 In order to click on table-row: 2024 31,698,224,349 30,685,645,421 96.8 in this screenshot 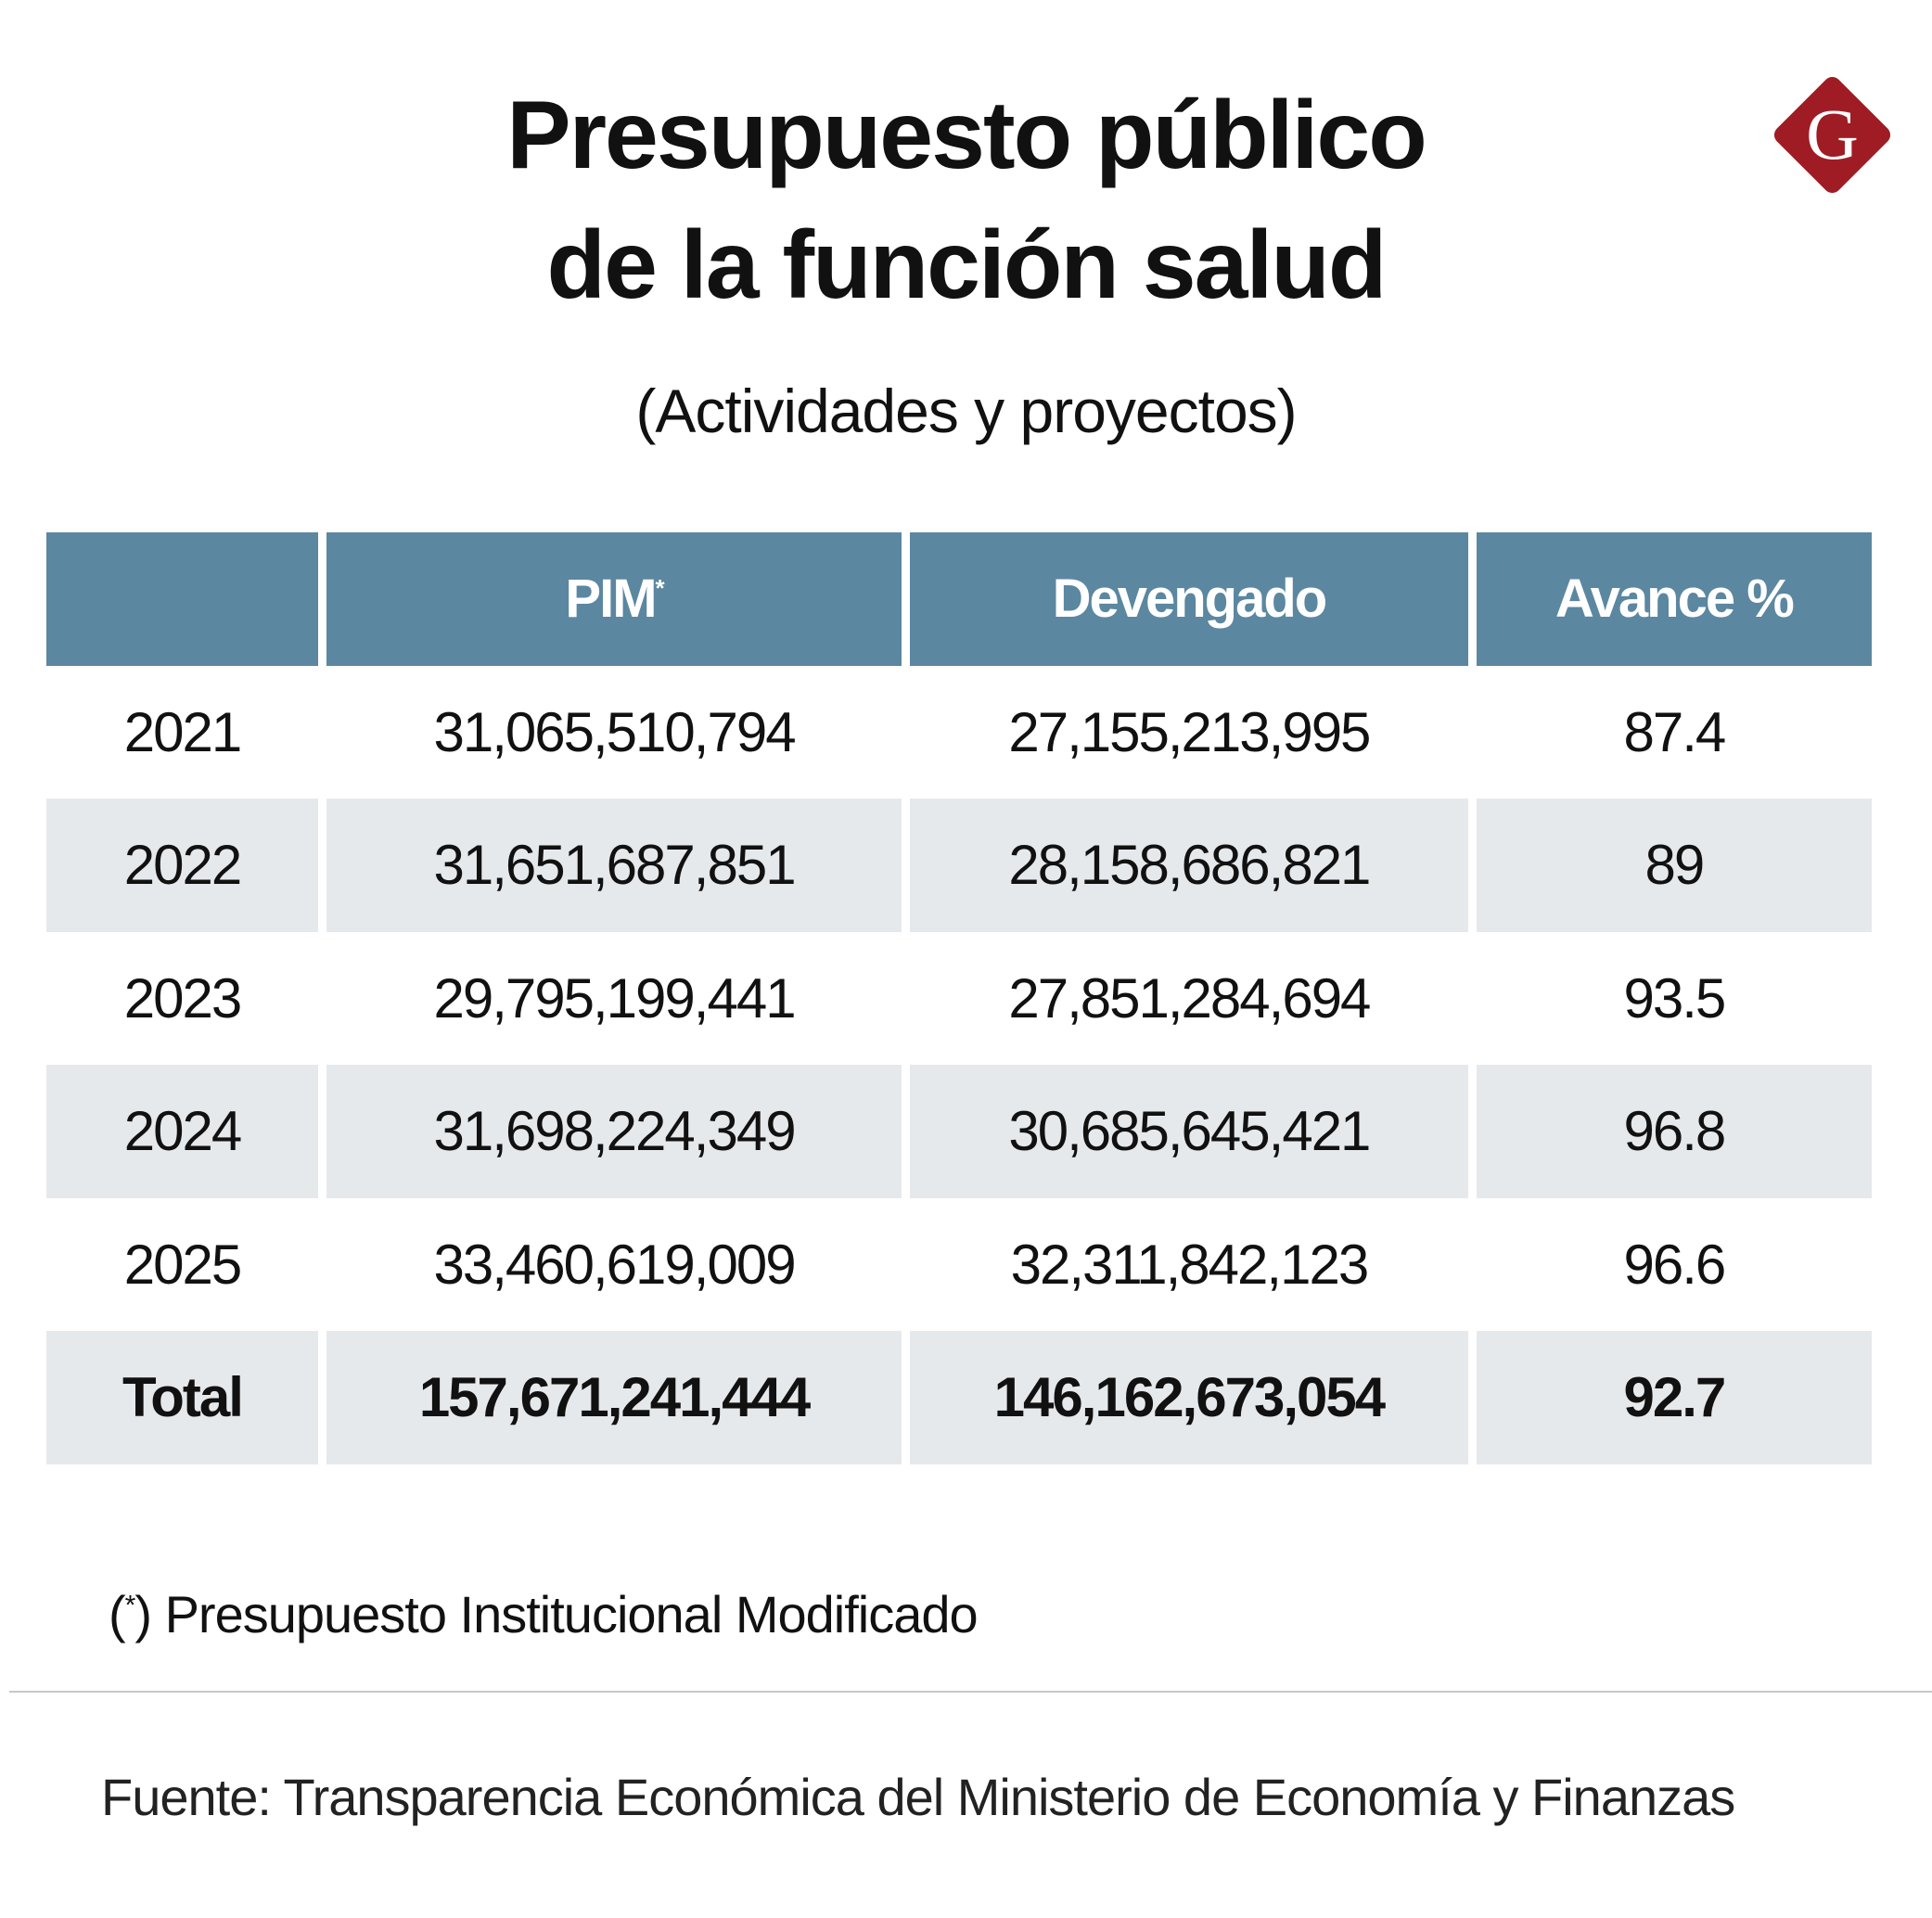, I will do `click(959, 1131)`.